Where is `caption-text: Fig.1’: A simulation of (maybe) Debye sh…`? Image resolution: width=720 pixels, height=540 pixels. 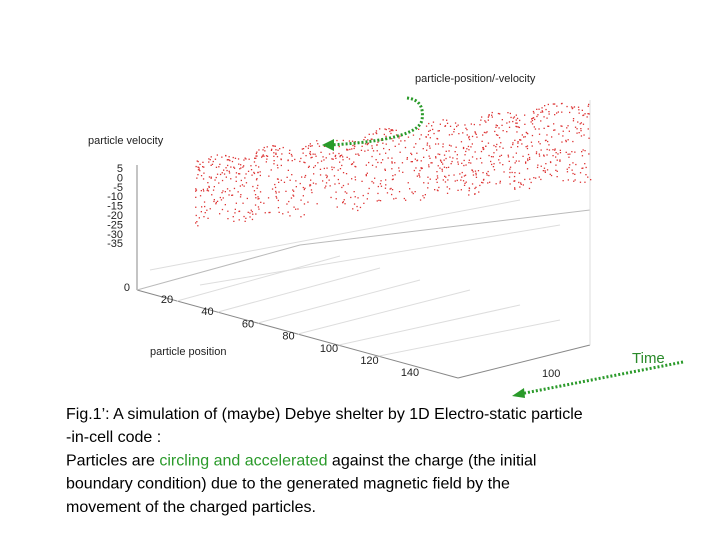 caption-text: Fig.1’: A simulation of (maybe) Debye sh… is located at coordinates (324, 414).